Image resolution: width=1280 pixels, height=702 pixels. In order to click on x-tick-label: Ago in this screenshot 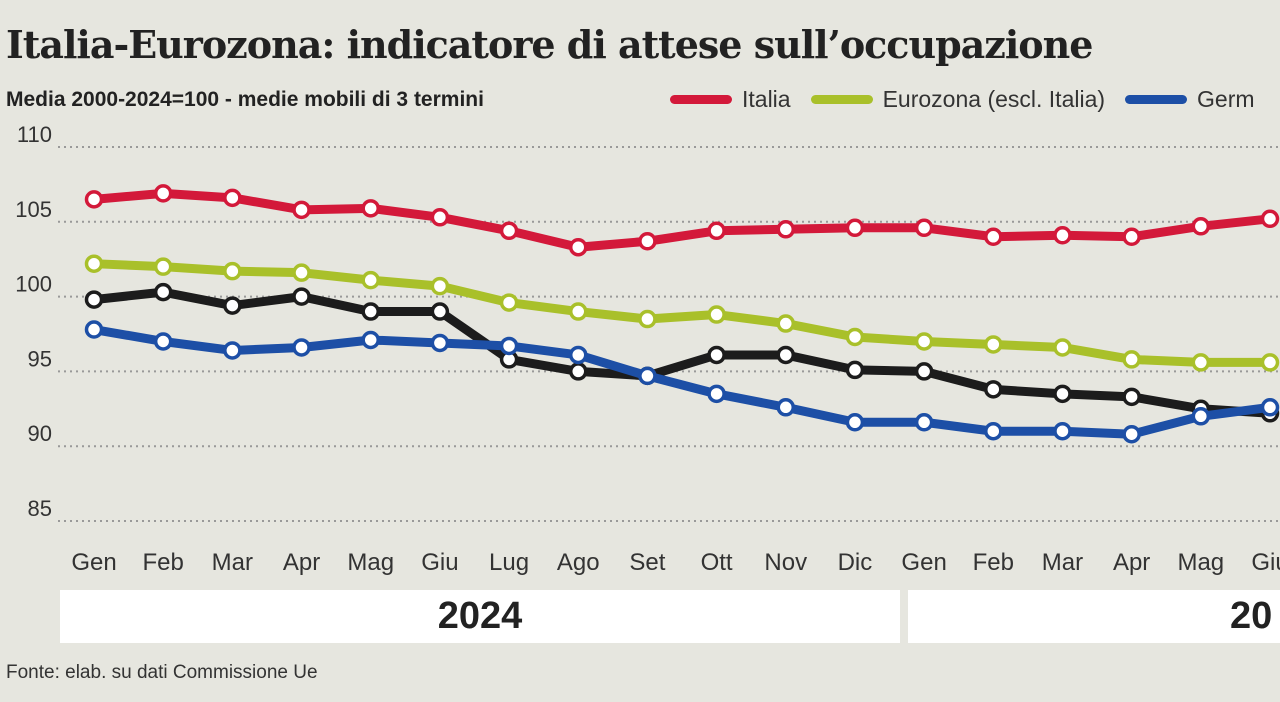, I will do `click(578, 562)`.